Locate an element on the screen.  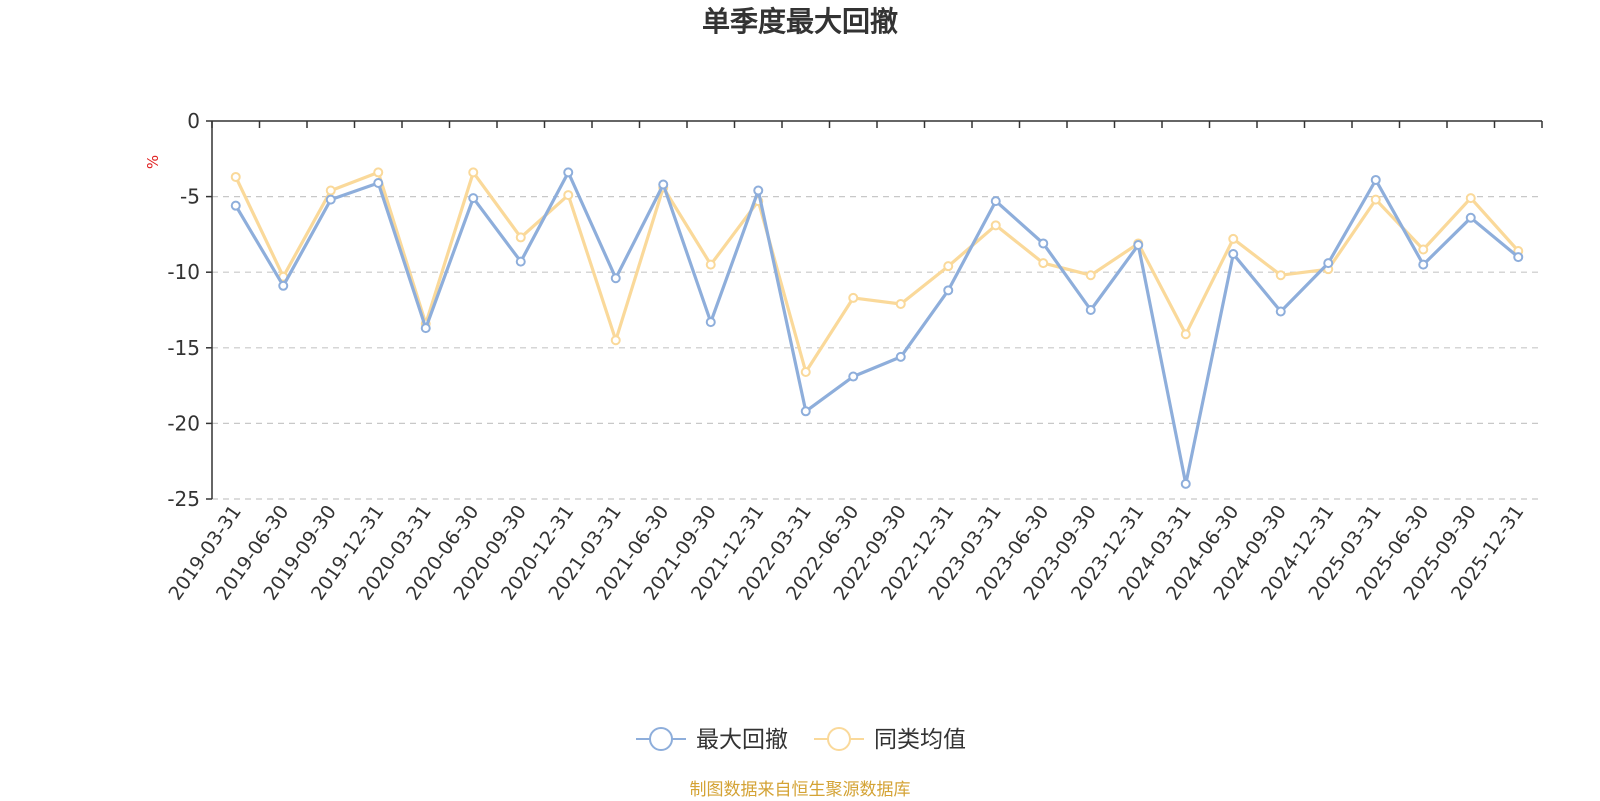
y-tick-label: -5 is located at coordinates (190, 197).